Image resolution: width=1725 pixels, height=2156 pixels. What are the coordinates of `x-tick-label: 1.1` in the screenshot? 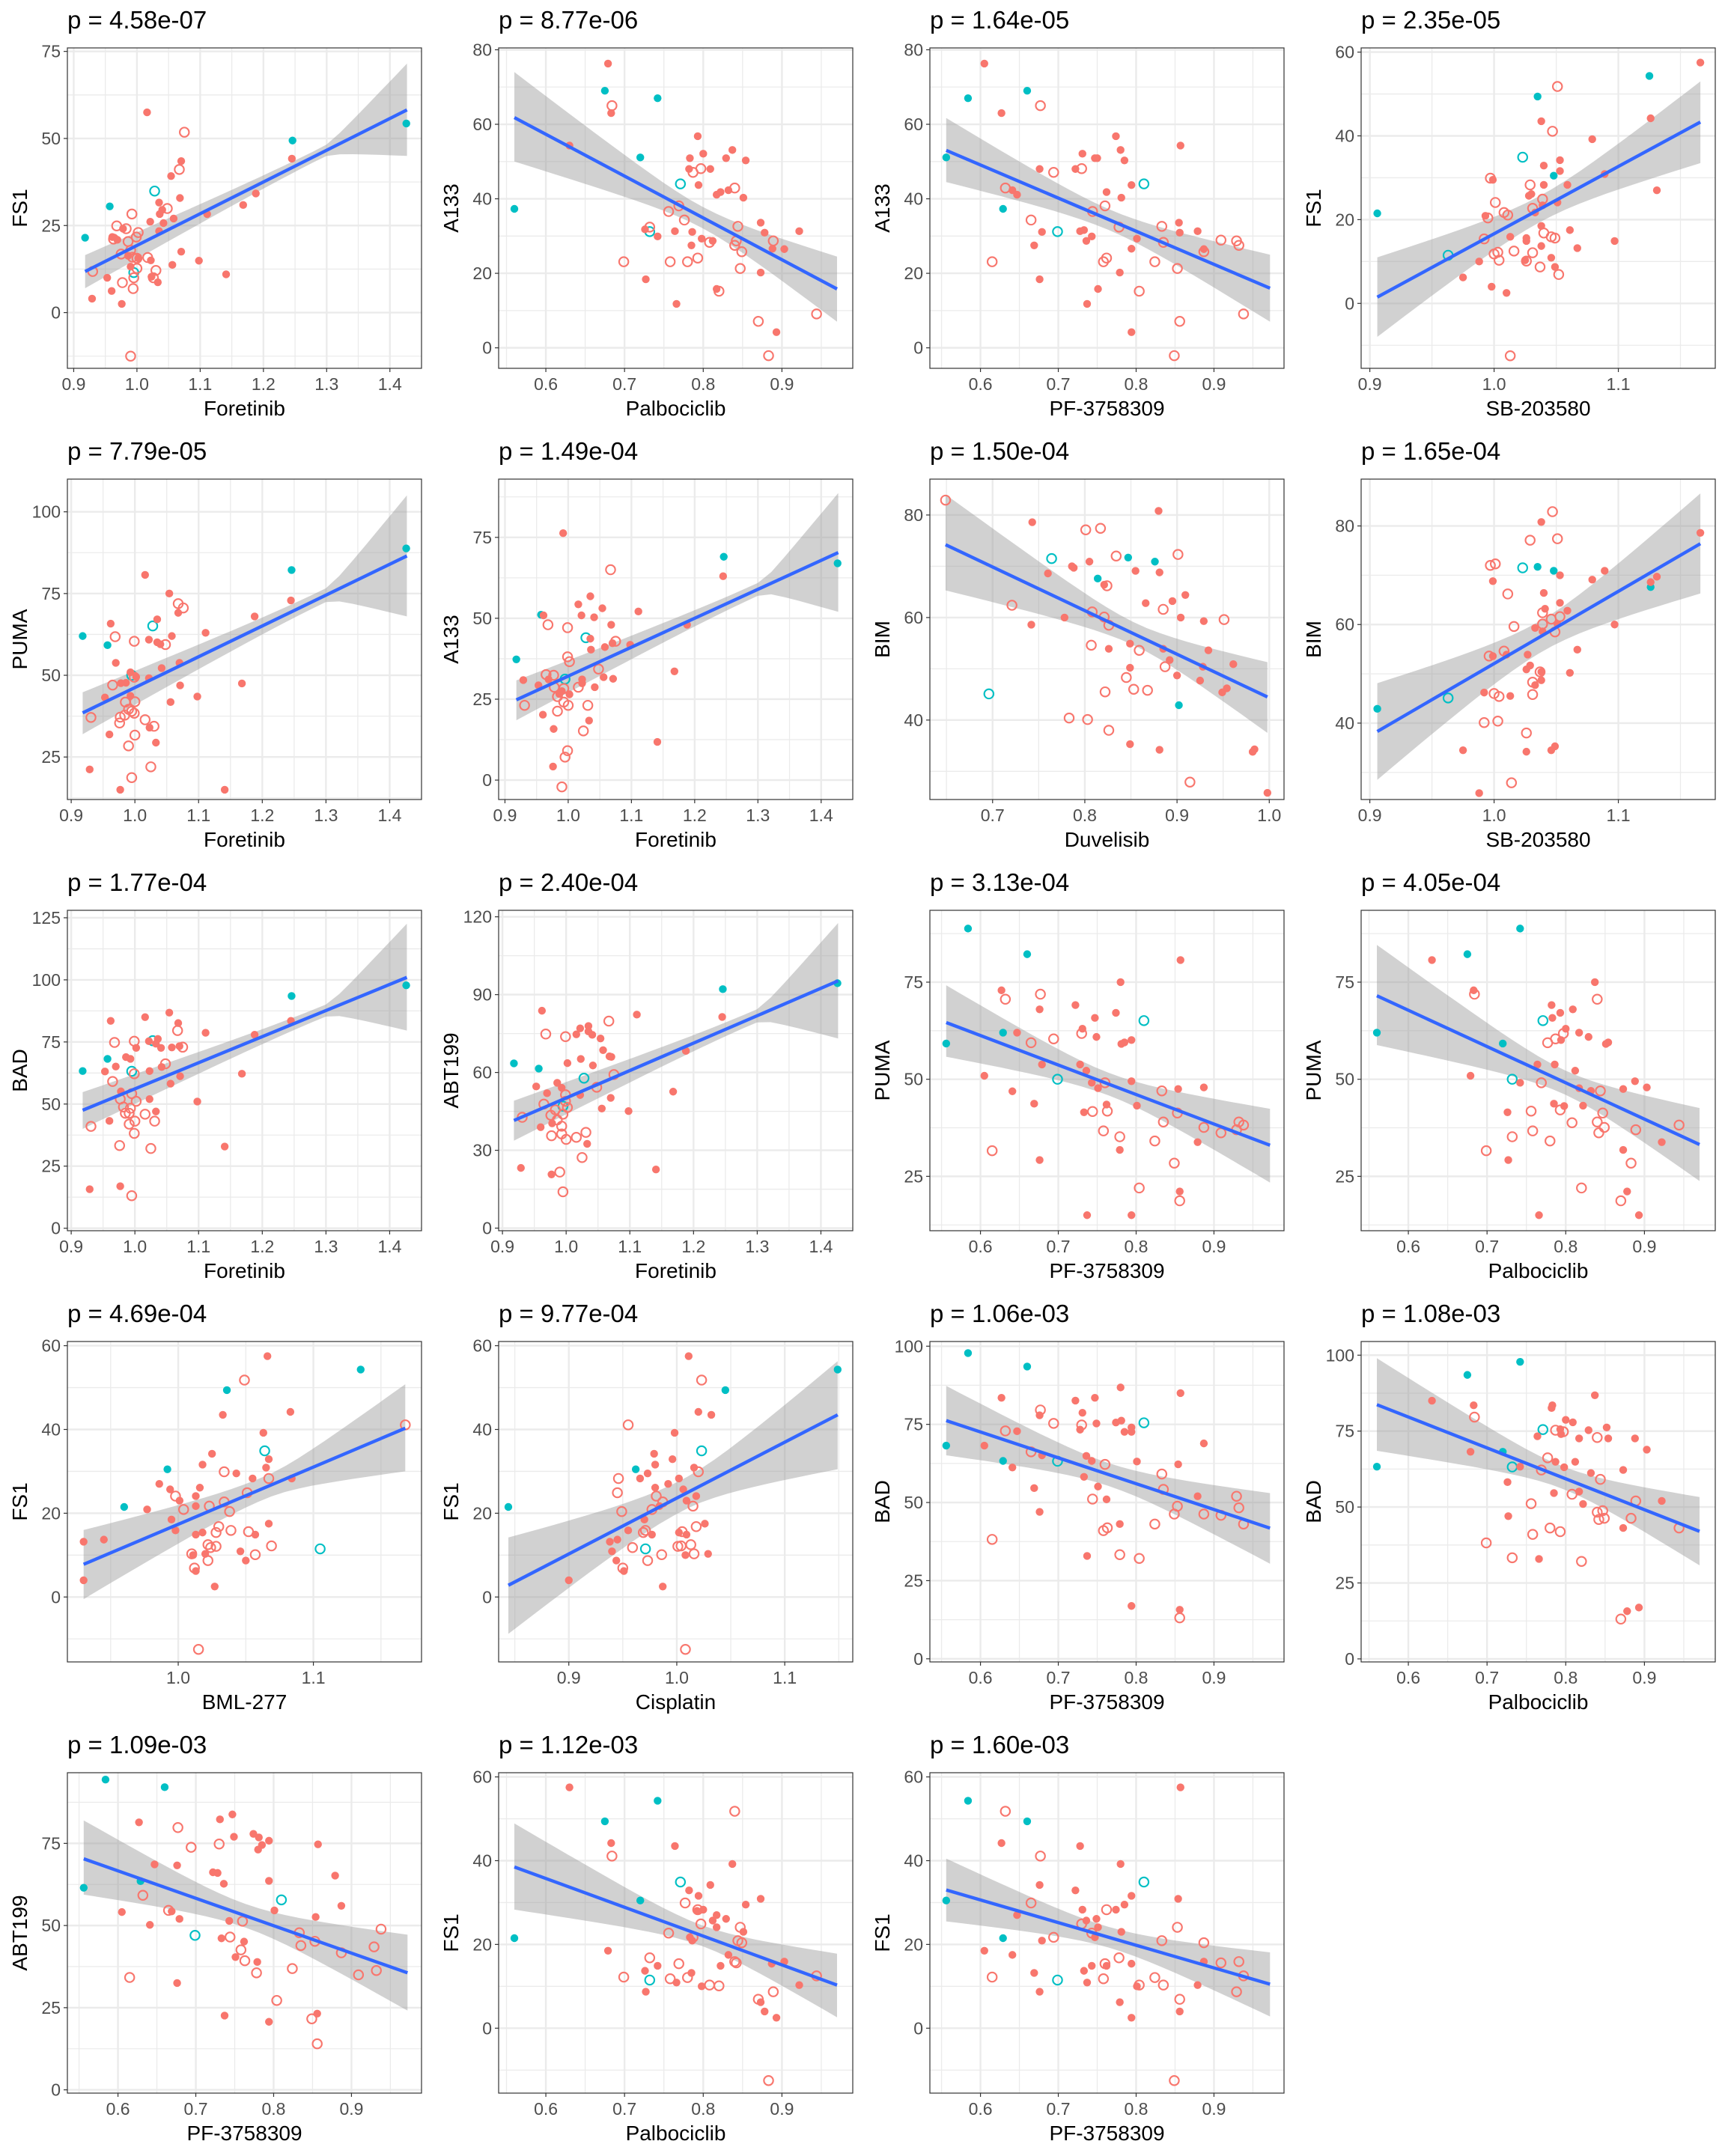 It's located at (785, 1677).